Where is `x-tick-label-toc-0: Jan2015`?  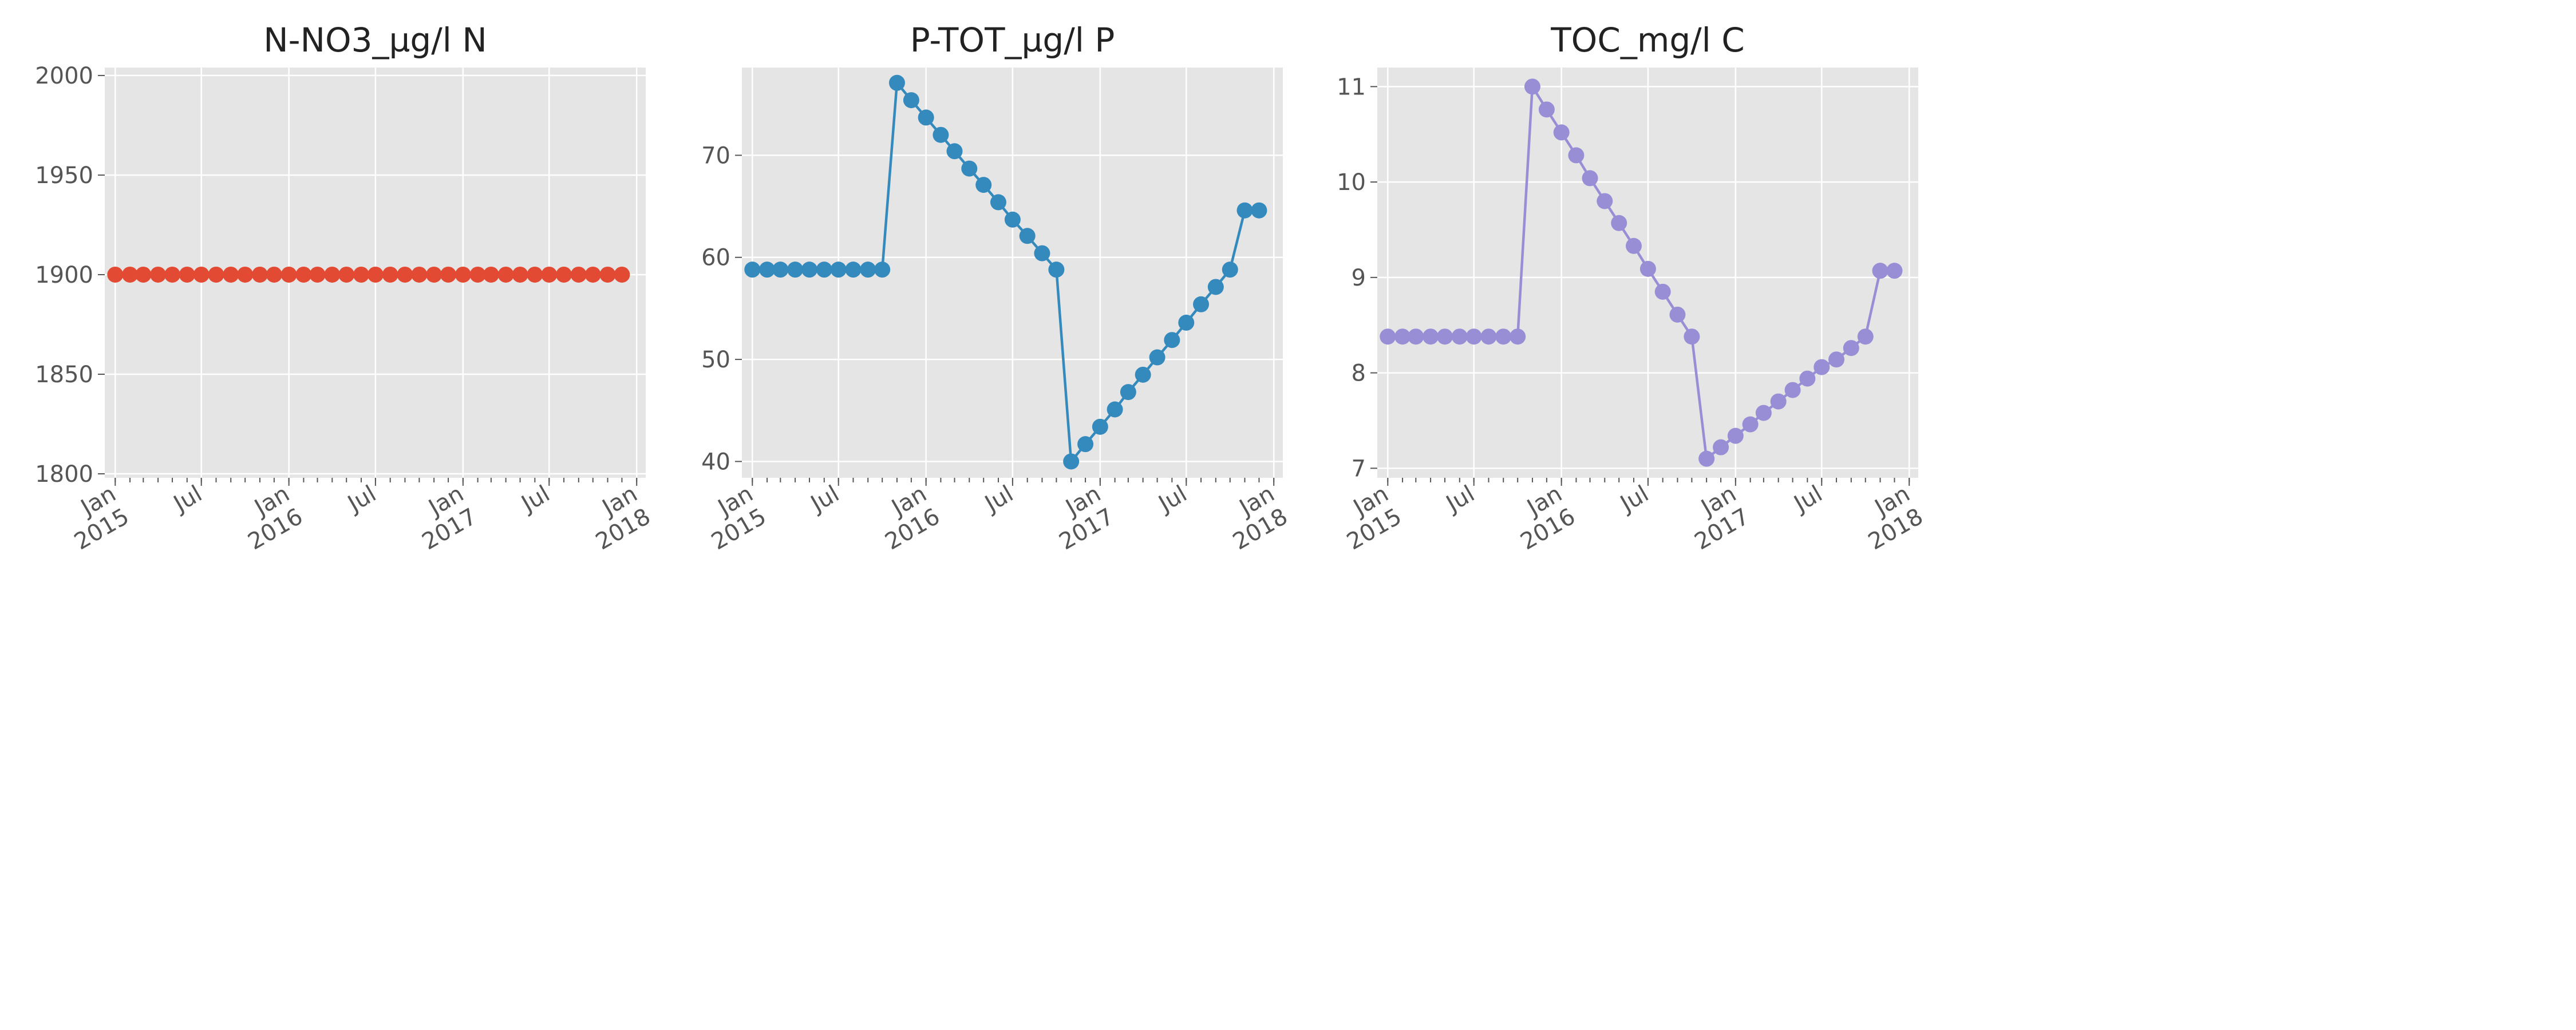 x-tick-label-toc-0: Jan2015 is located at coordinates (1367, 518).